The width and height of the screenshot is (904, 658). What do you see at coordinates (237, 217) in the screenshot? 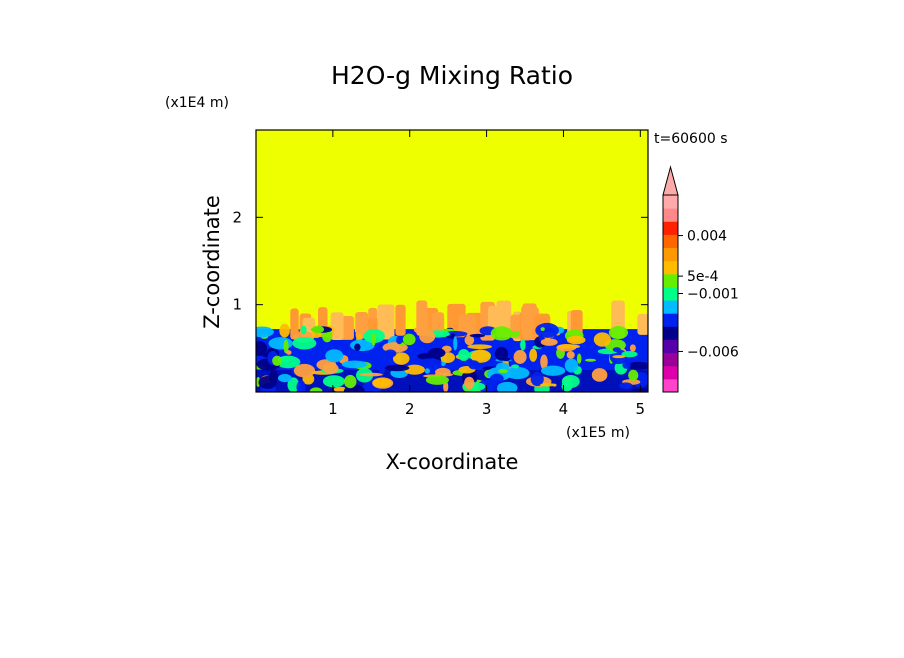
I see `y-tick-label: 2` at bounding box center [237, 217].